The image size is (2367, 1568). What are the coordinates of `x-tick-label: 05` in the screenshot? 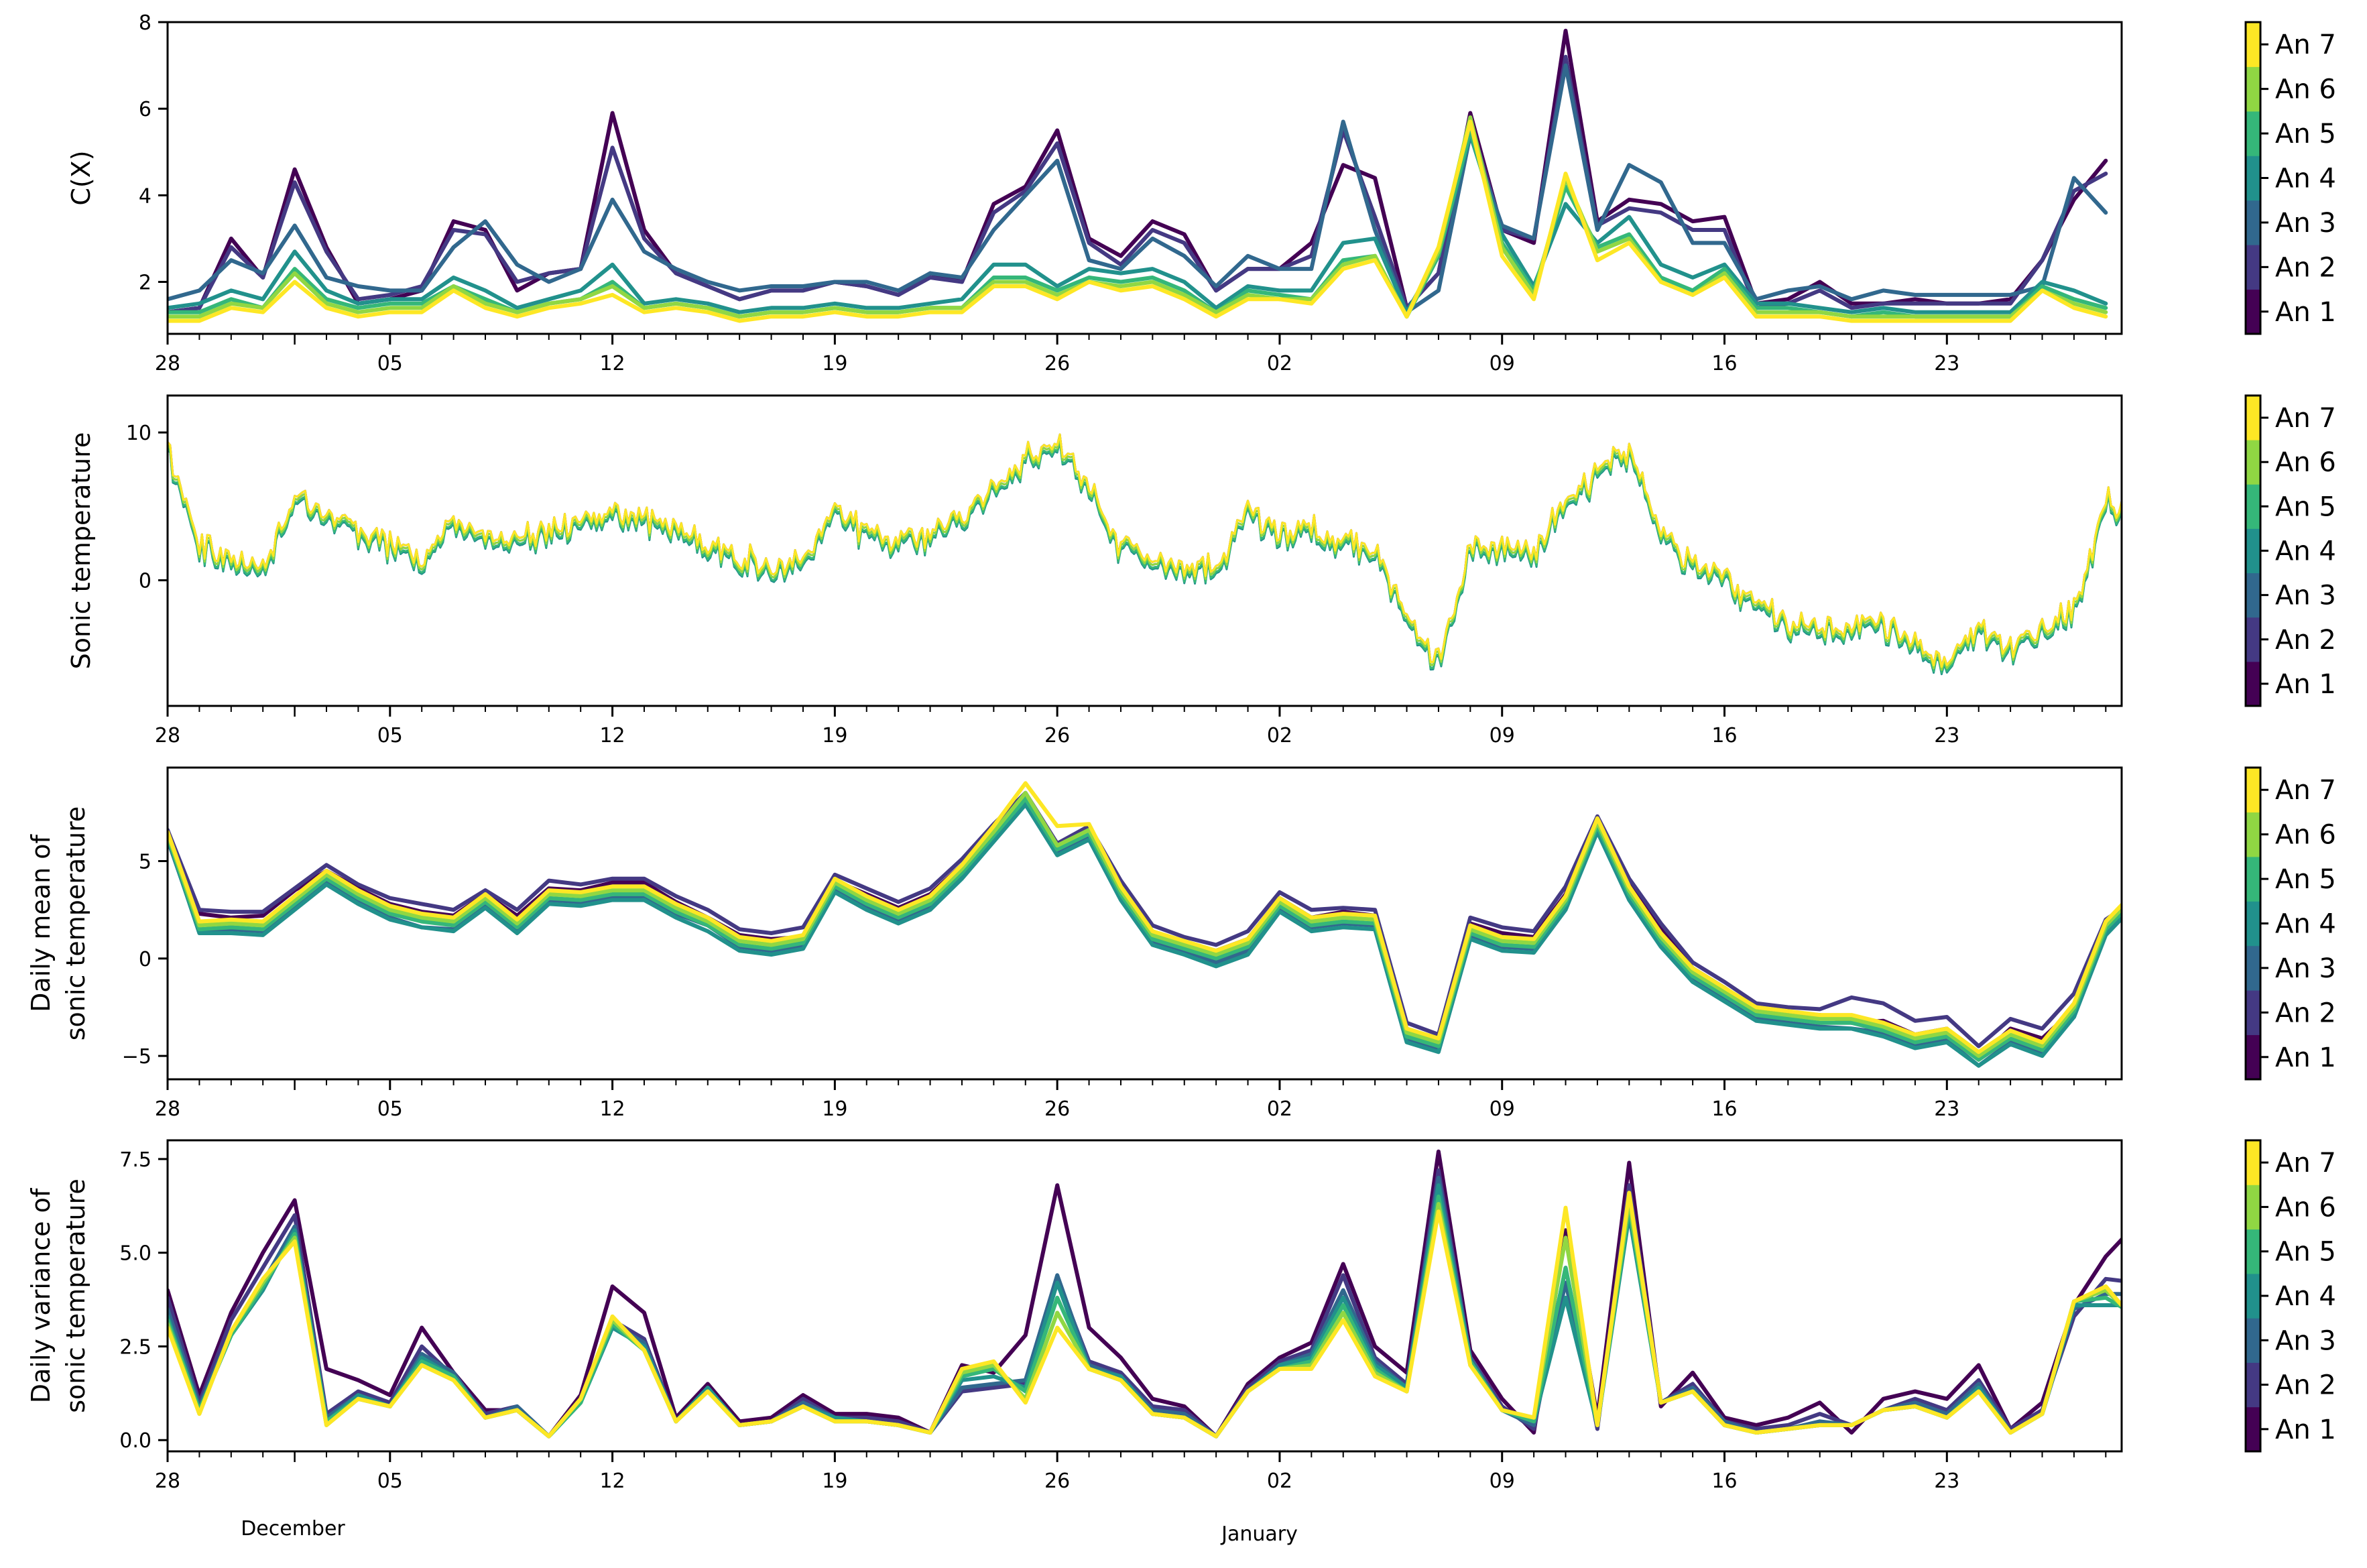 It's located at (390, 1481).